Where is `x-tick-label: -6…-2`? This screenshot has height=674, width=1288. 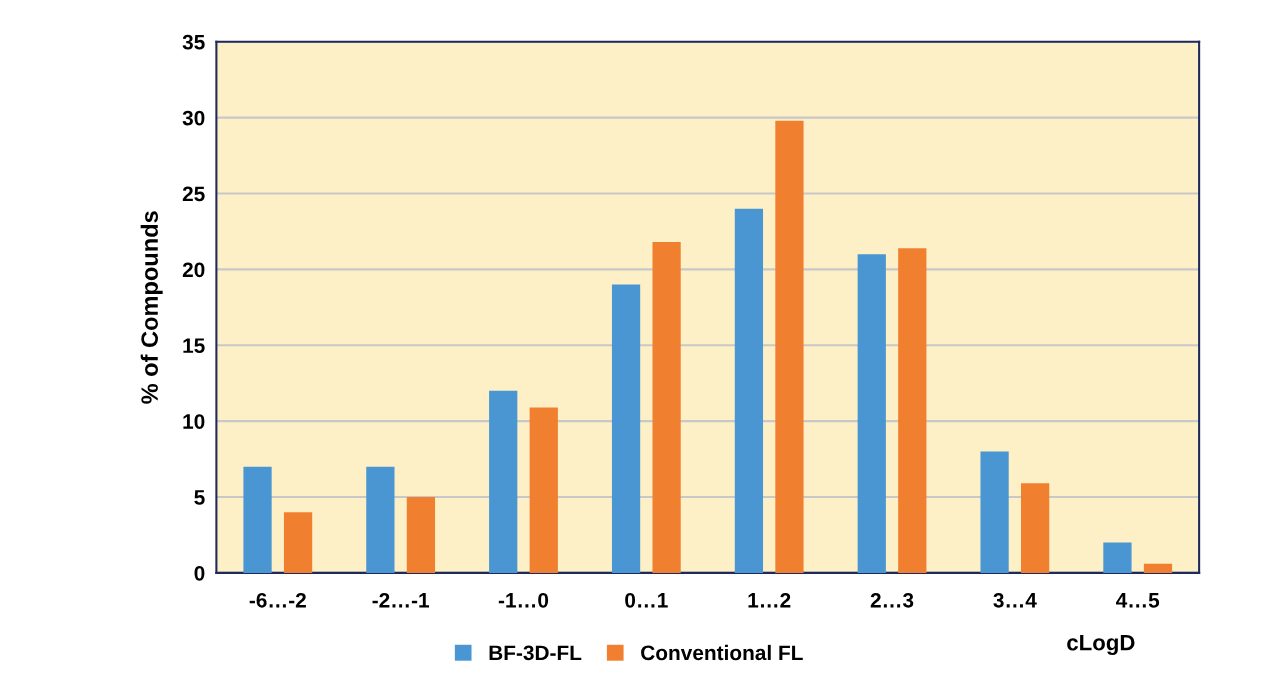 x-tick-label: -6…-2 is located at coordinates (277, 600).